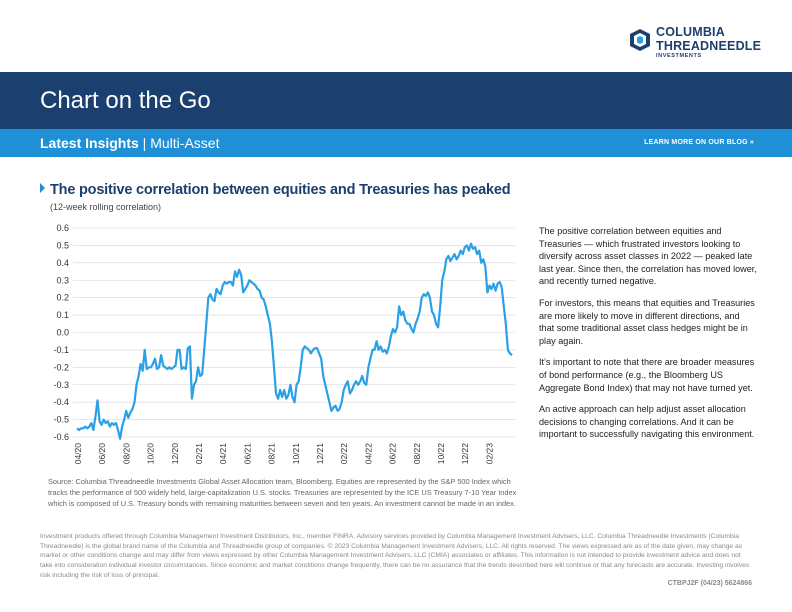  What do you see at coordinates (709, 583) in the screenshot?
I see `document-code: CTBPJ2F (04/23) 5624866` at bounding box center [709, 583].